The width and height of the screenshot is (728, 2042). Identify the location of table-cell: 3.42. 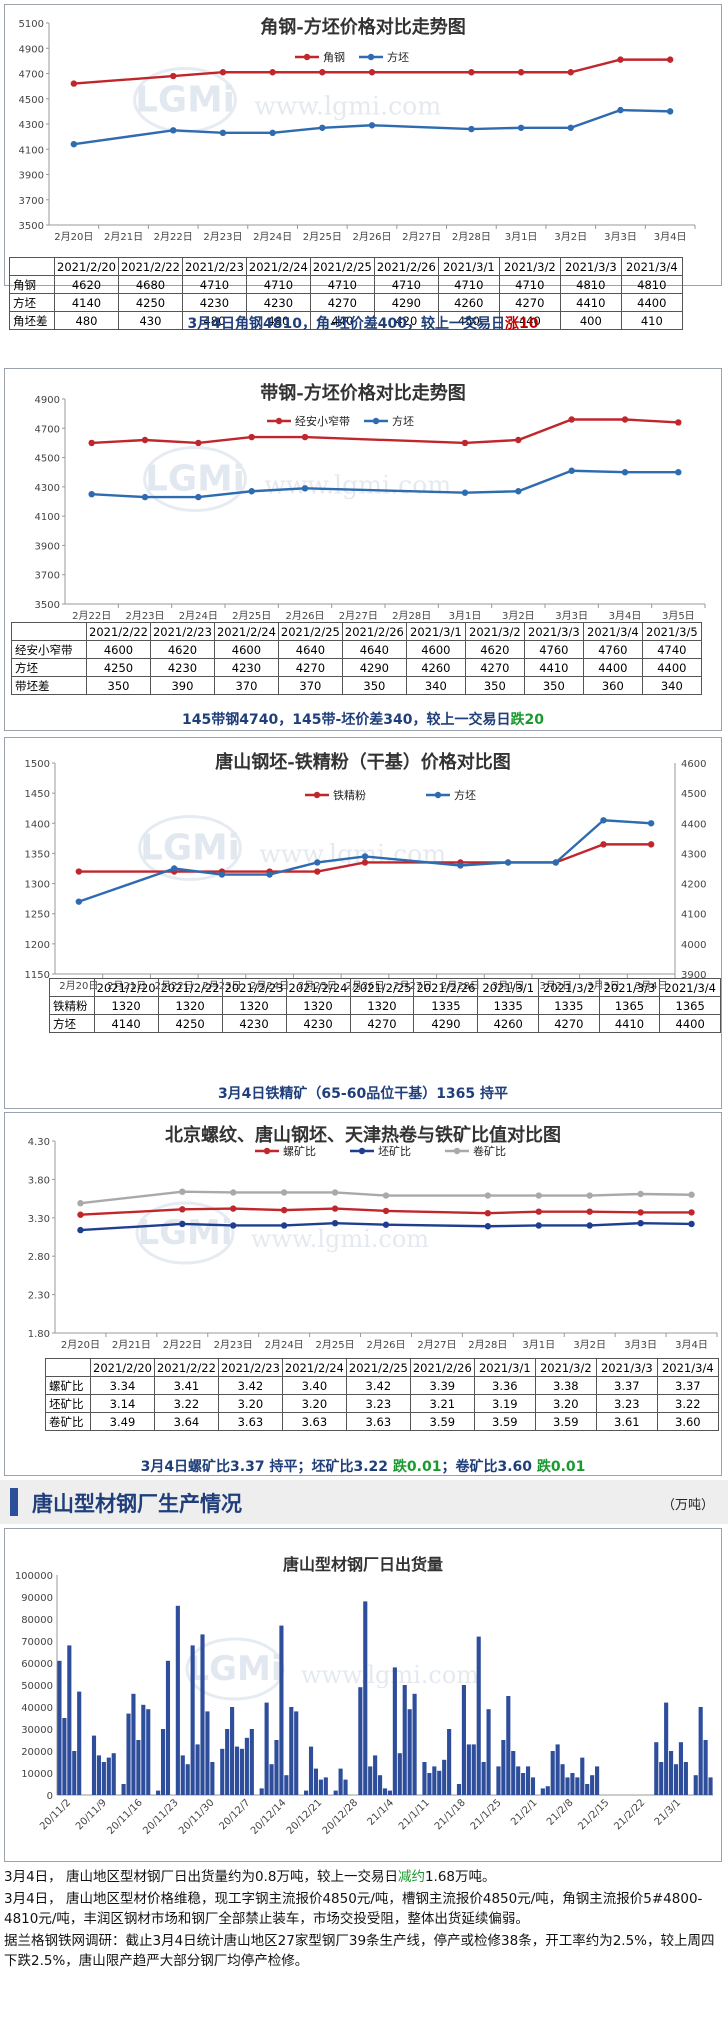
(250, 1385).